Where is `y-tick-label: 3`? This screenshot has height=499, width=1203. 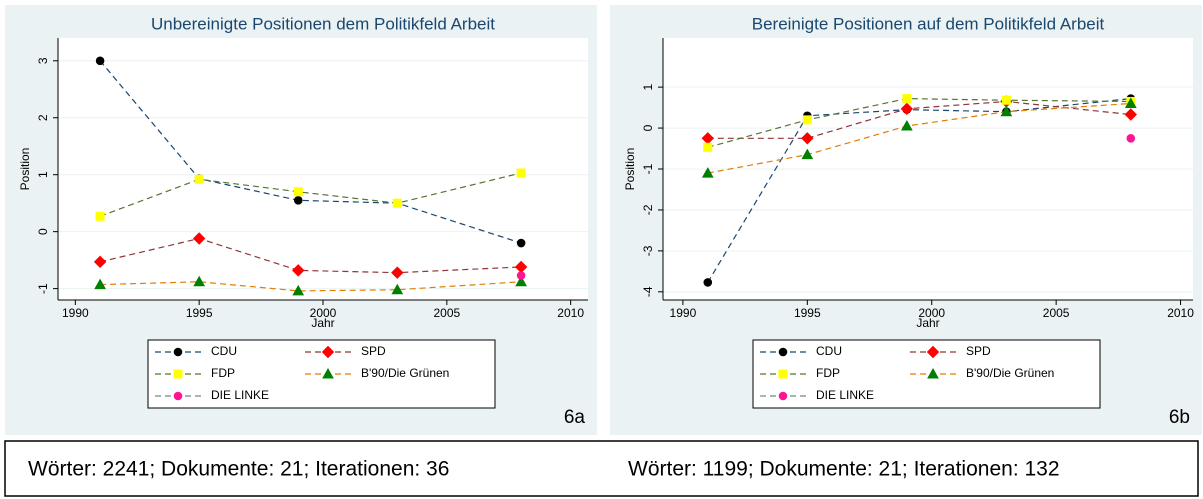
y-tick-label: 3 is located at coordinates (43, 60).